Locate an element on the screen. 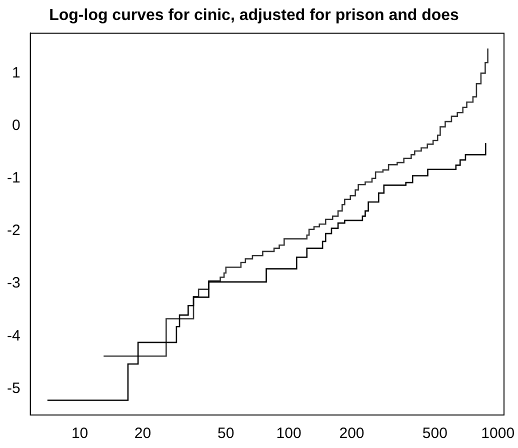 This screenshot has height=448, width=518. x-tick-label: 50 is located at coordinates (226, 433).